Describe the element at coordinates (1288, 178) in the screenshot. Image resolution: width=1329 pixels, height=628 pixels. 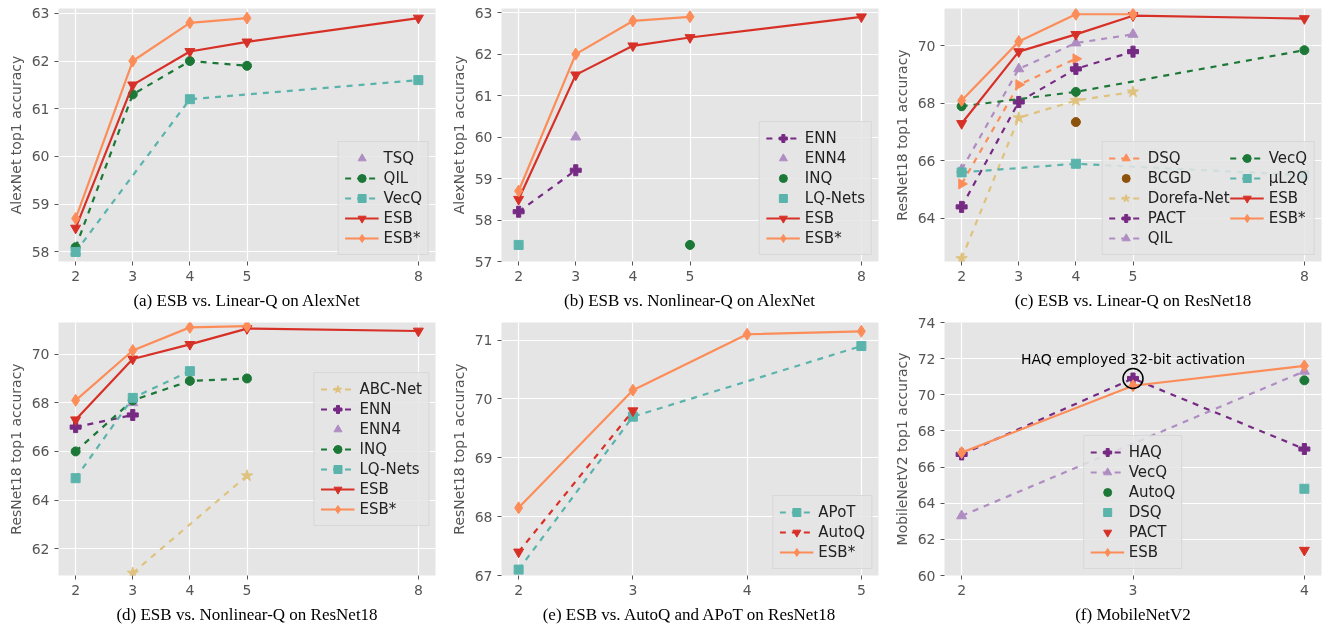
I see `legend-label: μL2Q` at that location.